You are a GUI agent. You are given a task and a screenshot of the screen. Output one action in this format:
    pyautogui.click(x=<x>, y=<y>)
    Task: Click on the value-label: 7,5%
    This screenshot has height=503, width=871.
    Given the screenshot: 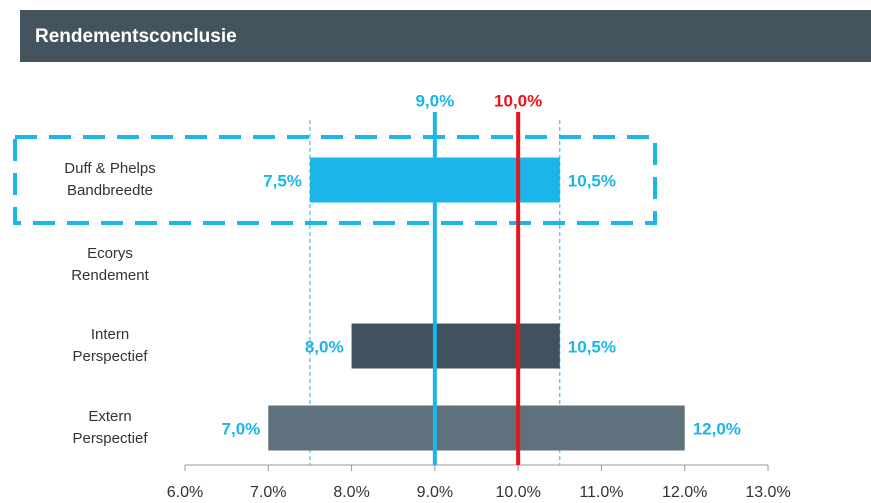 What is the action you would take?
    pyautogui.click(x=282, y=180)
    